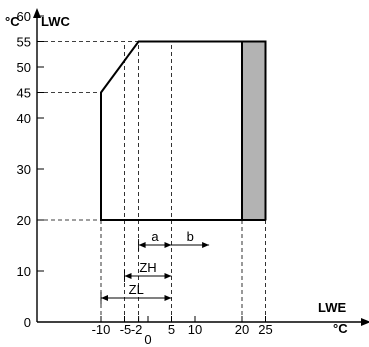 Image resolution: width=369 pixels, height=347 pixels. What do you see at coordinates (365, 322) in the screenshot?
I see `x-axis-arrow` at bounding box center [365, 322].